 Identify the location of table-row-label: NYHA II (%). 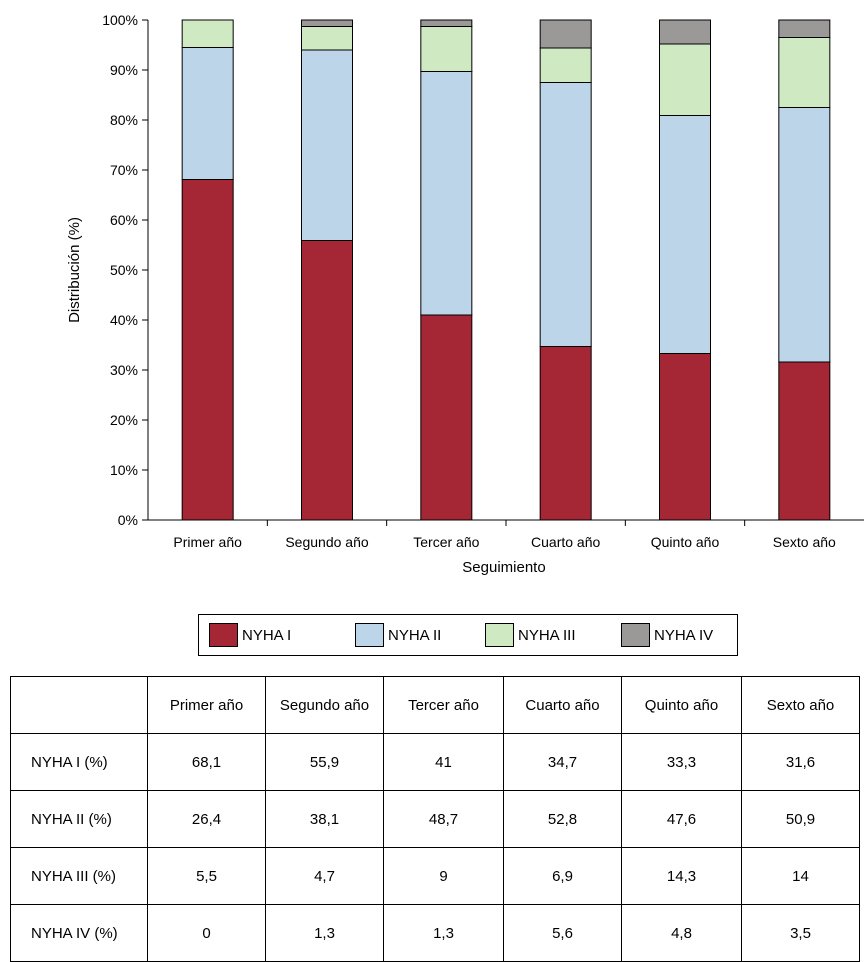
(79, 819).